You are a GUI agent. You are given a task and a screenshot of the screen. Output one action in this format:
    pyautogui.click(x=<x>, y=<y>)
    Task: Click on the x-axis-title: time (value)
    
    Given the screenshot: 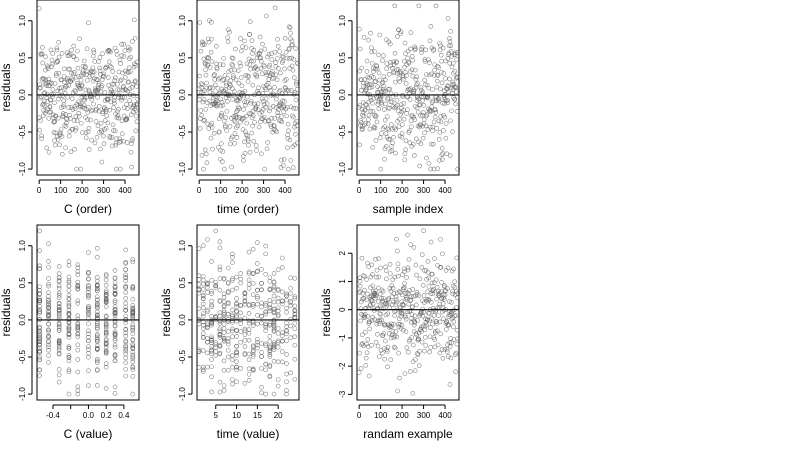 What is the action you would take?
    pyautogui.click(x=248, y=434)
    